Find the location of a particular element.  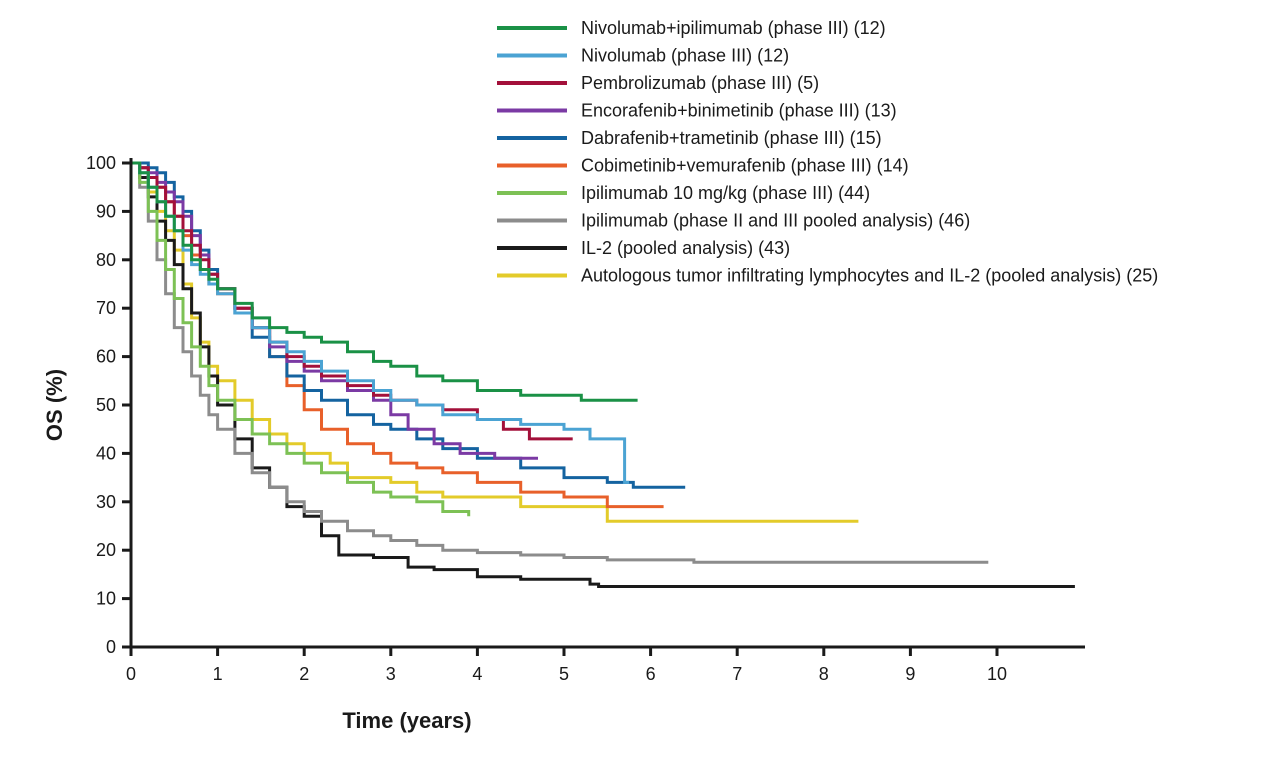

y-tick-label: 40 is located at coordinates (106, 453).